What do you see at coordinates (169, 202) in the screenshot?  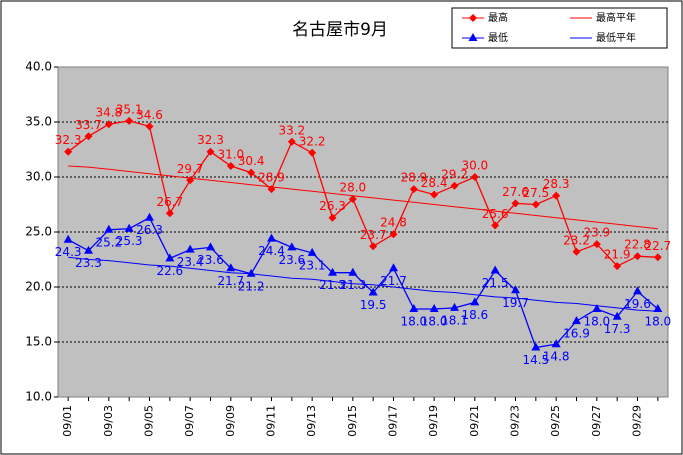 I see `data-label: 26.7` at bounding box center [169, 202].